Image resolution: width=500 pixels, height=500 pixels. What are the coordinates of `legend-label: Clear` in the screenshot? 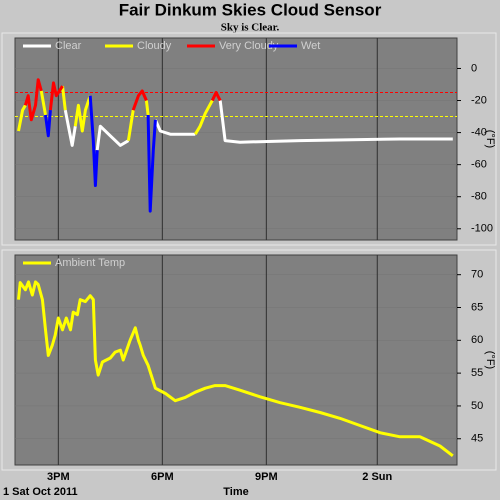 It's located at (68, 46).